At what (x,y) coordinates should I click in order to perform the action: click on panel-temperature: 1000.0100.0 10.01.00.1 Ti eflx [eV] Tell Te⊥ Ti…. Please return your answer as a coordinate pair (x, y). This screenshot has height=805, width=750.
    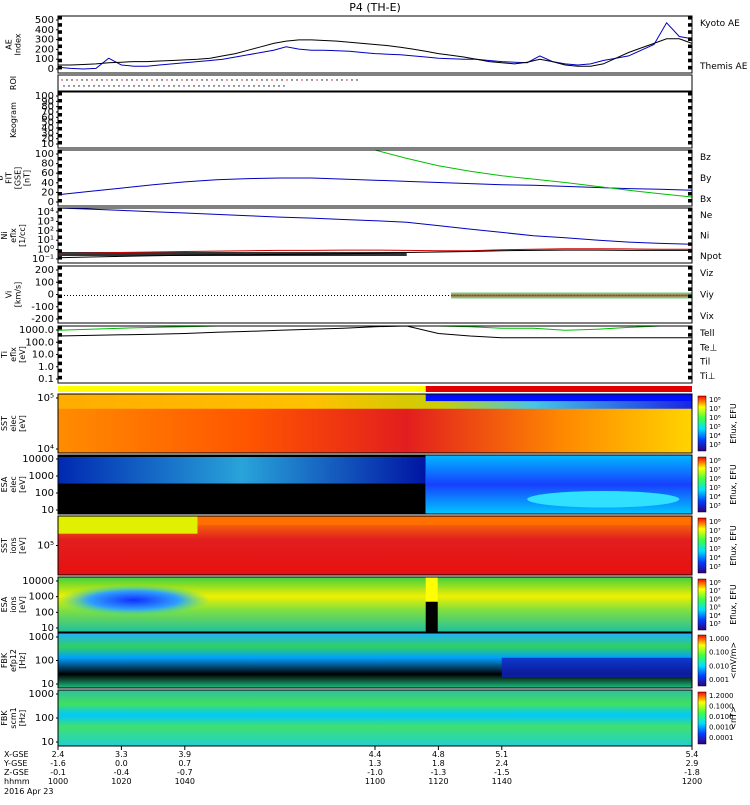
    Looking at the image, I should click on (359, 355).